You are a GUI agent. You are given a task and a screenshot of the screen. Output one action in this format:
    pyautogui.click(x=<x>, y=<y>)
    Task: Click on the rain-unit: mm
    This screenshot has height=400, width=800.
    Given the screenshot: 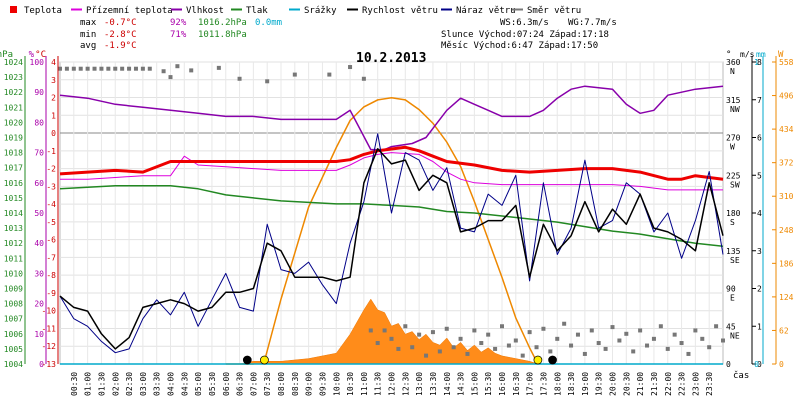 What is the action you would take?
    pyautogui.click(x=761, y=54)
    